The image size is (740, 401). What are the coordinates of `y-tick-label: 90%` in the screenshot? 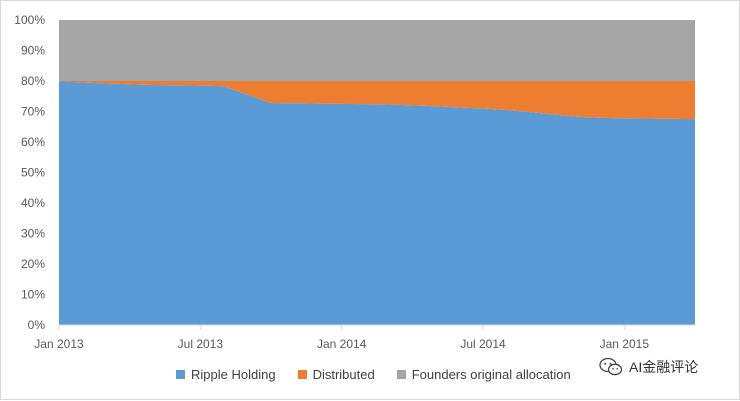 It's located at (33, 51).